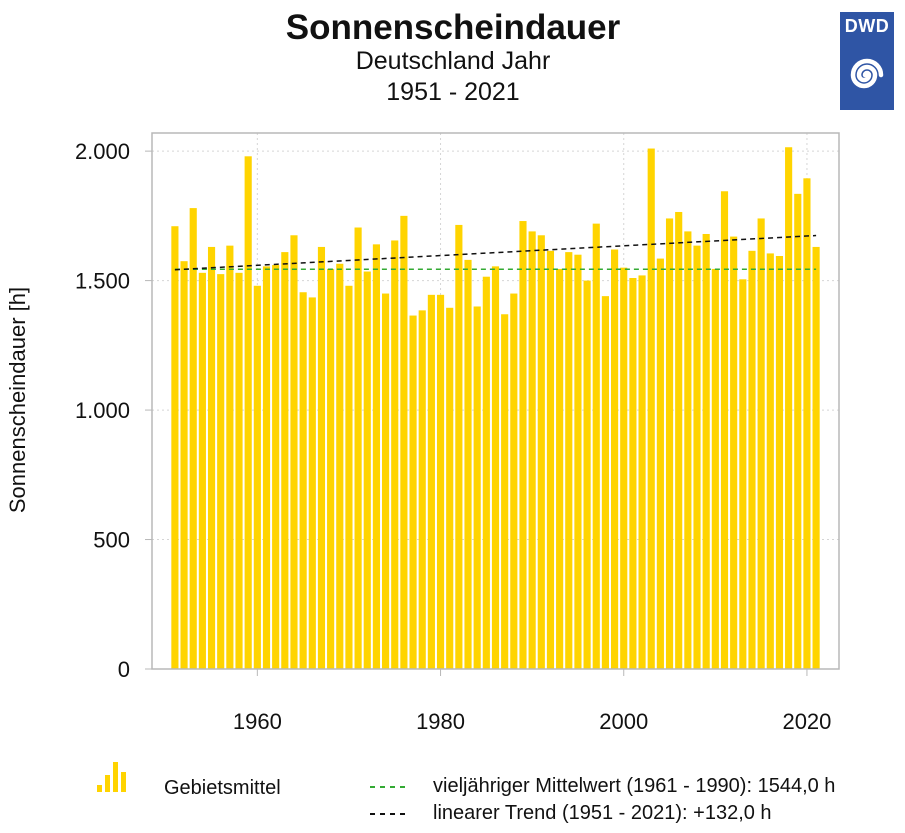 This screenshot has width=905, height=833. What do you see at coordinates (17, 400) in the screenshot?
I see `y-axis-label: Sonnenscheindauer [h]` at bounding box center [17, 400].